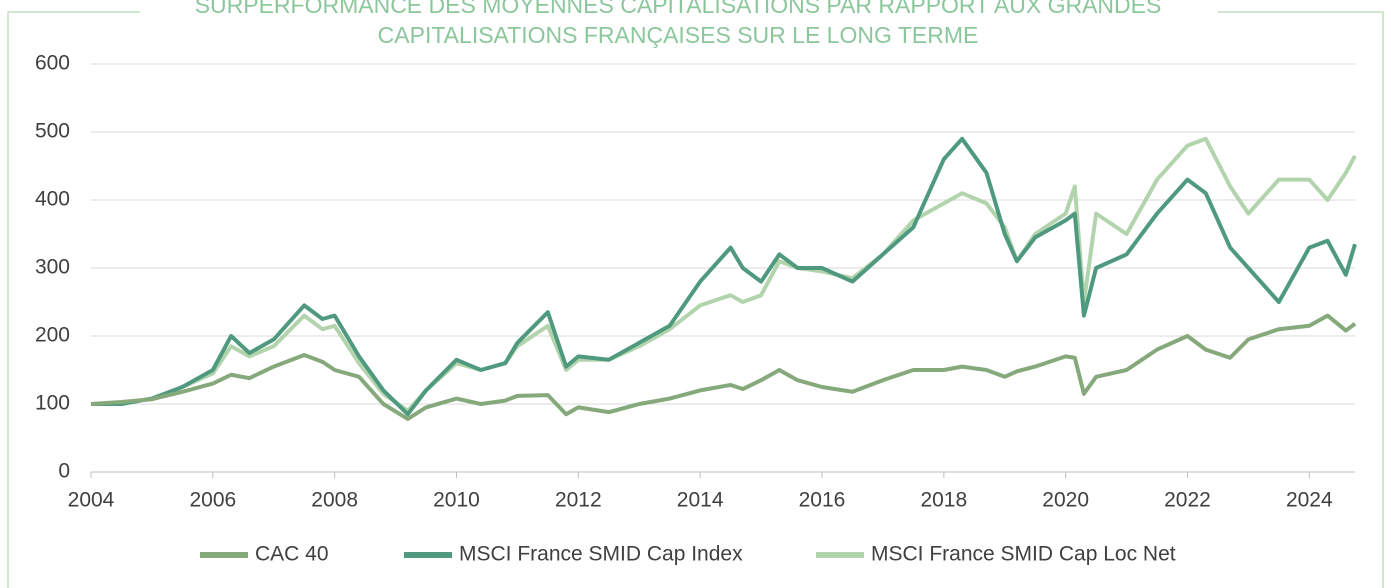  Describe the element at coordinates (91, 500) in the screenshot. I see `x-tick-label: 2004` at that location.